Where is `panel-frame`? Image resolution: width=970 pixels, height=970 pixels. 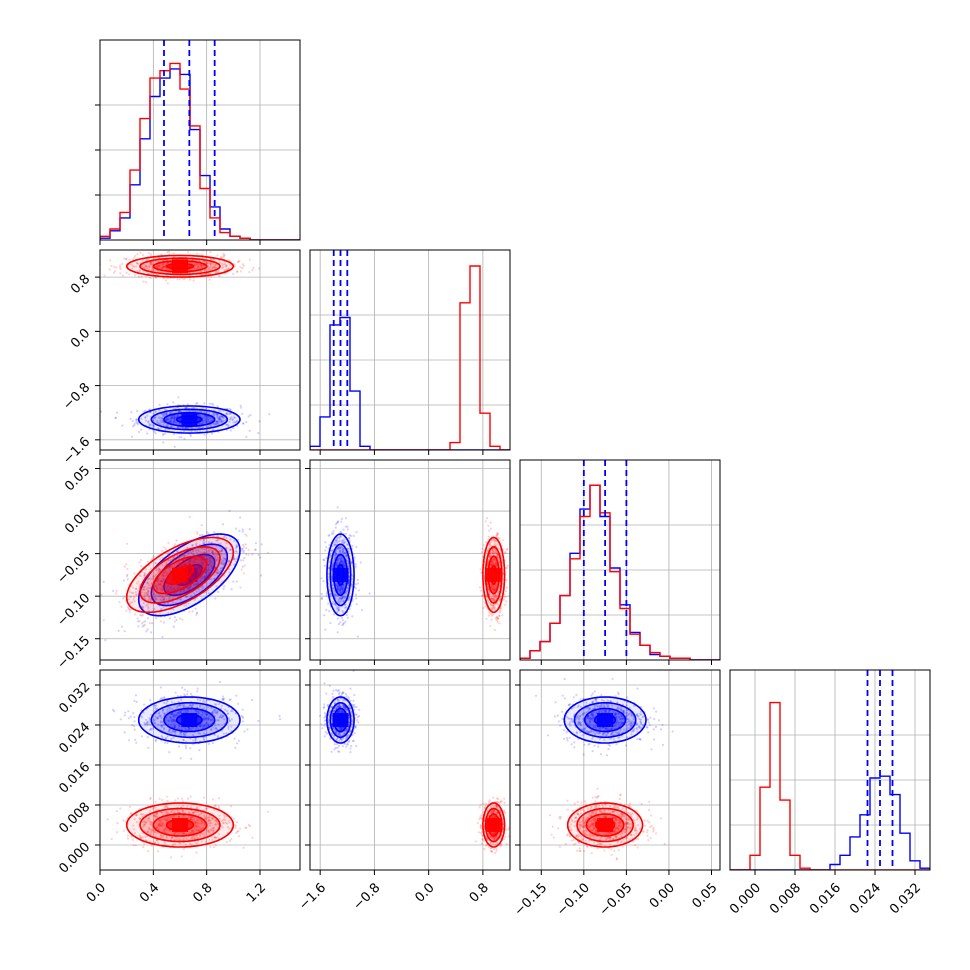 panel-frame is located at coordinates (200, 350).